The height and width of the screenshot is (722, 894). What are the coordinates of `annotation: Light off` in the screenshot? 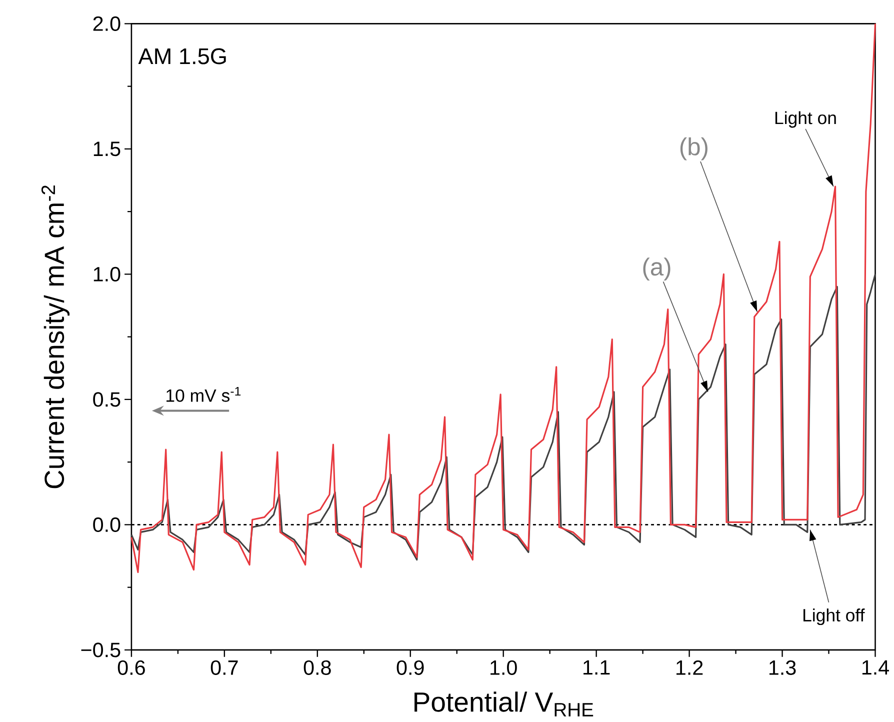 It's located at (834, 617).